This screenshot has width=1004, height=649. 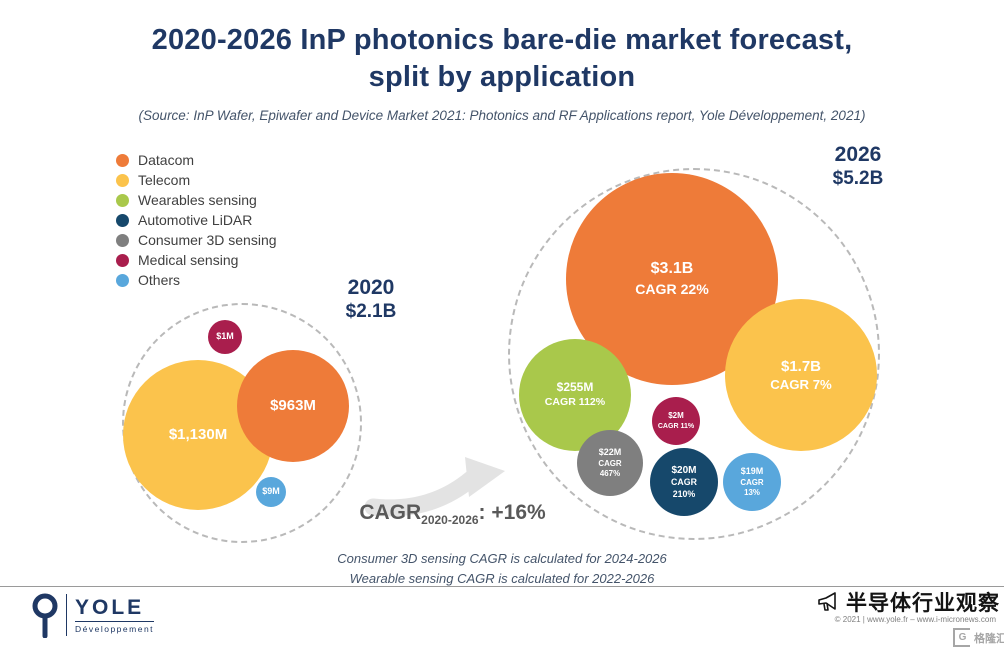 What do you see at coordinates (122, 240) in the screenshot?
I see `consumer3d-swatch-icon` at bounding box center [122, 240].